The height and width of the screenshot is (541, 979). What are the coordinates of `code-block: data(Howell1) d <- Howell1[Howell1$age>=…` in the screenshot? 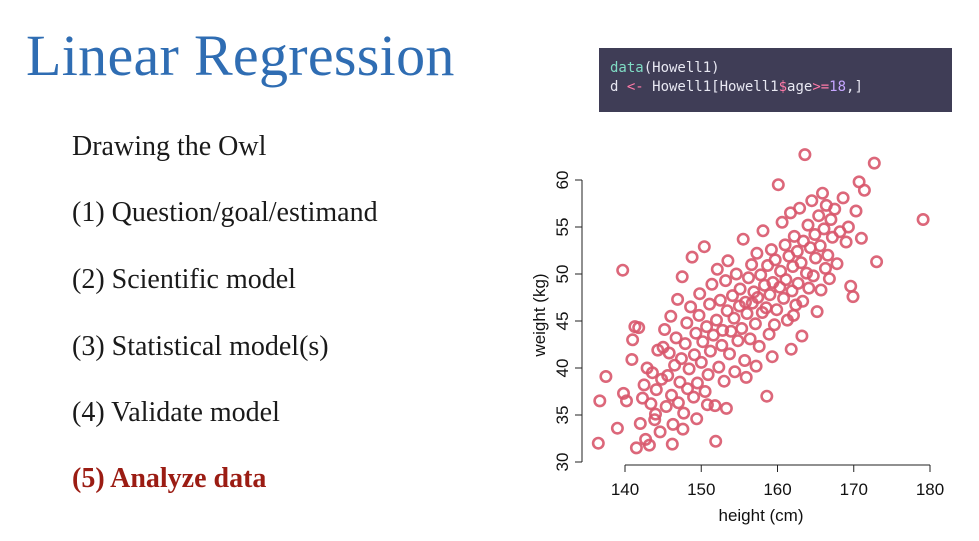 It's located at (775, 80).